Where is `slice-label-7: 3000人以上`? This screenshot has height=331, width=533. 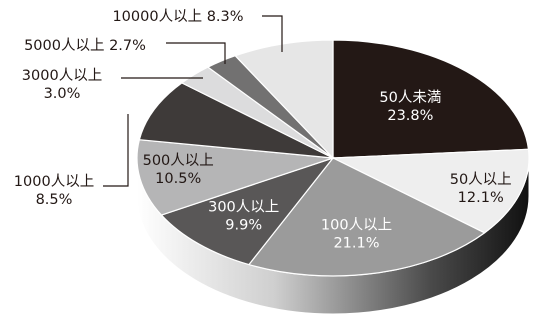 slice-label-7: 3000人以上 is located at coordinates (62, 75).